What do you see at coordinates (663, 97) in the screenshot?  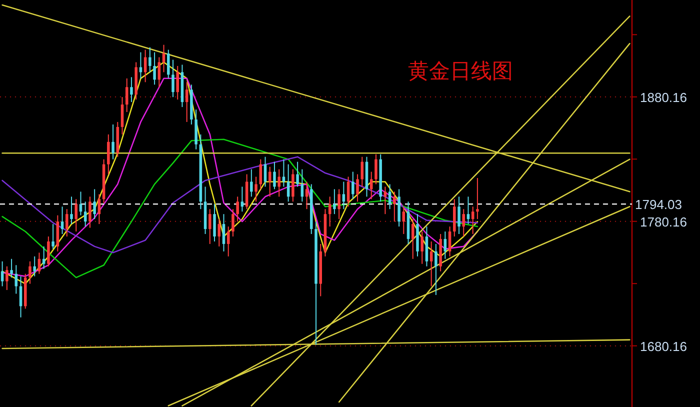 I see `y-tick-label: 1880.16` at bounding box center [663, 97].